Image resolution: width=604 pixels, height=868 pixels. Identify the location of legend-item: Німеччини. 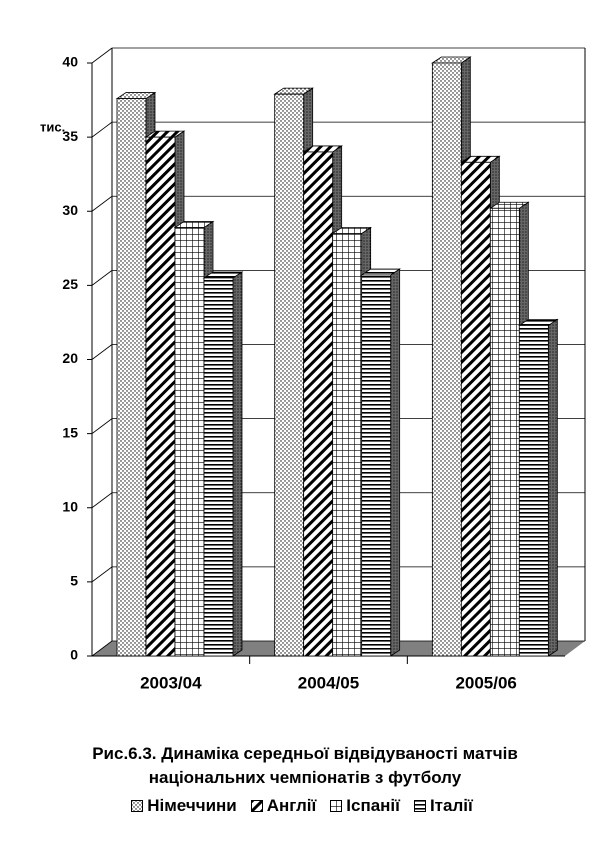
(184, 806).